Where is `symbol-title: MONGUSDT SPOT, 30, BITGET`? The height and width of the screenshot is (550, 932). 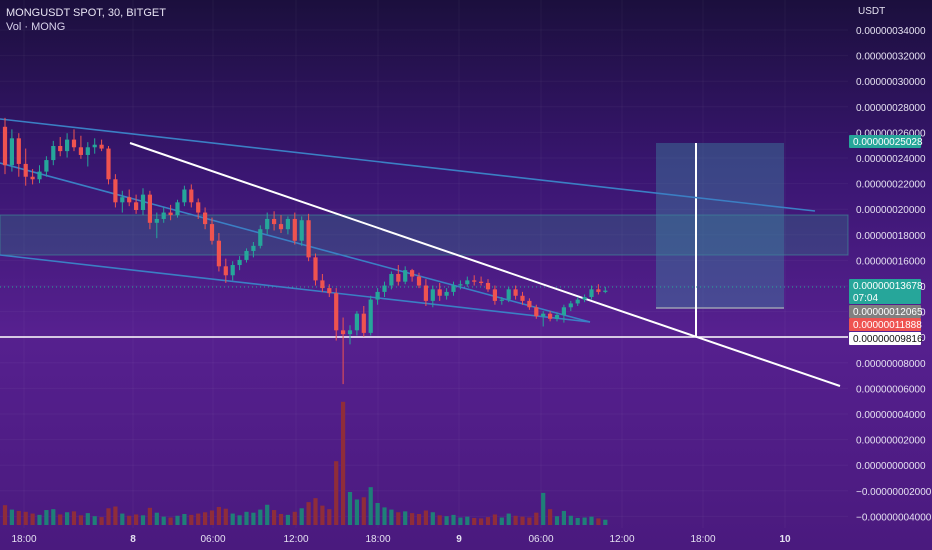 symbol-title: MONGUSDT SPOT, 30, BITGET is located at coordinates (86, 13).